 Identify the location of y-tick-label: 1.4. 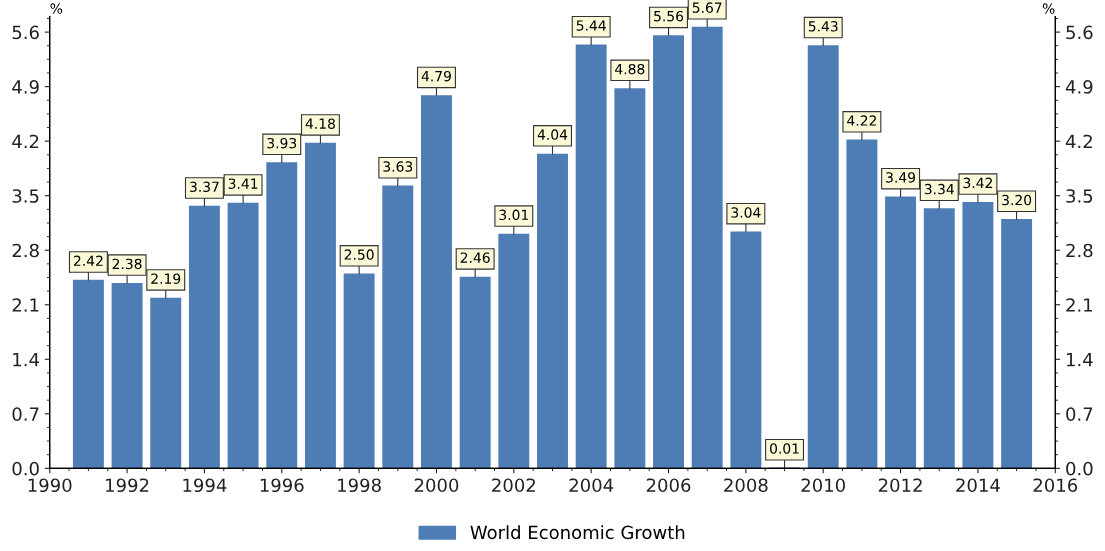
(26, 359).